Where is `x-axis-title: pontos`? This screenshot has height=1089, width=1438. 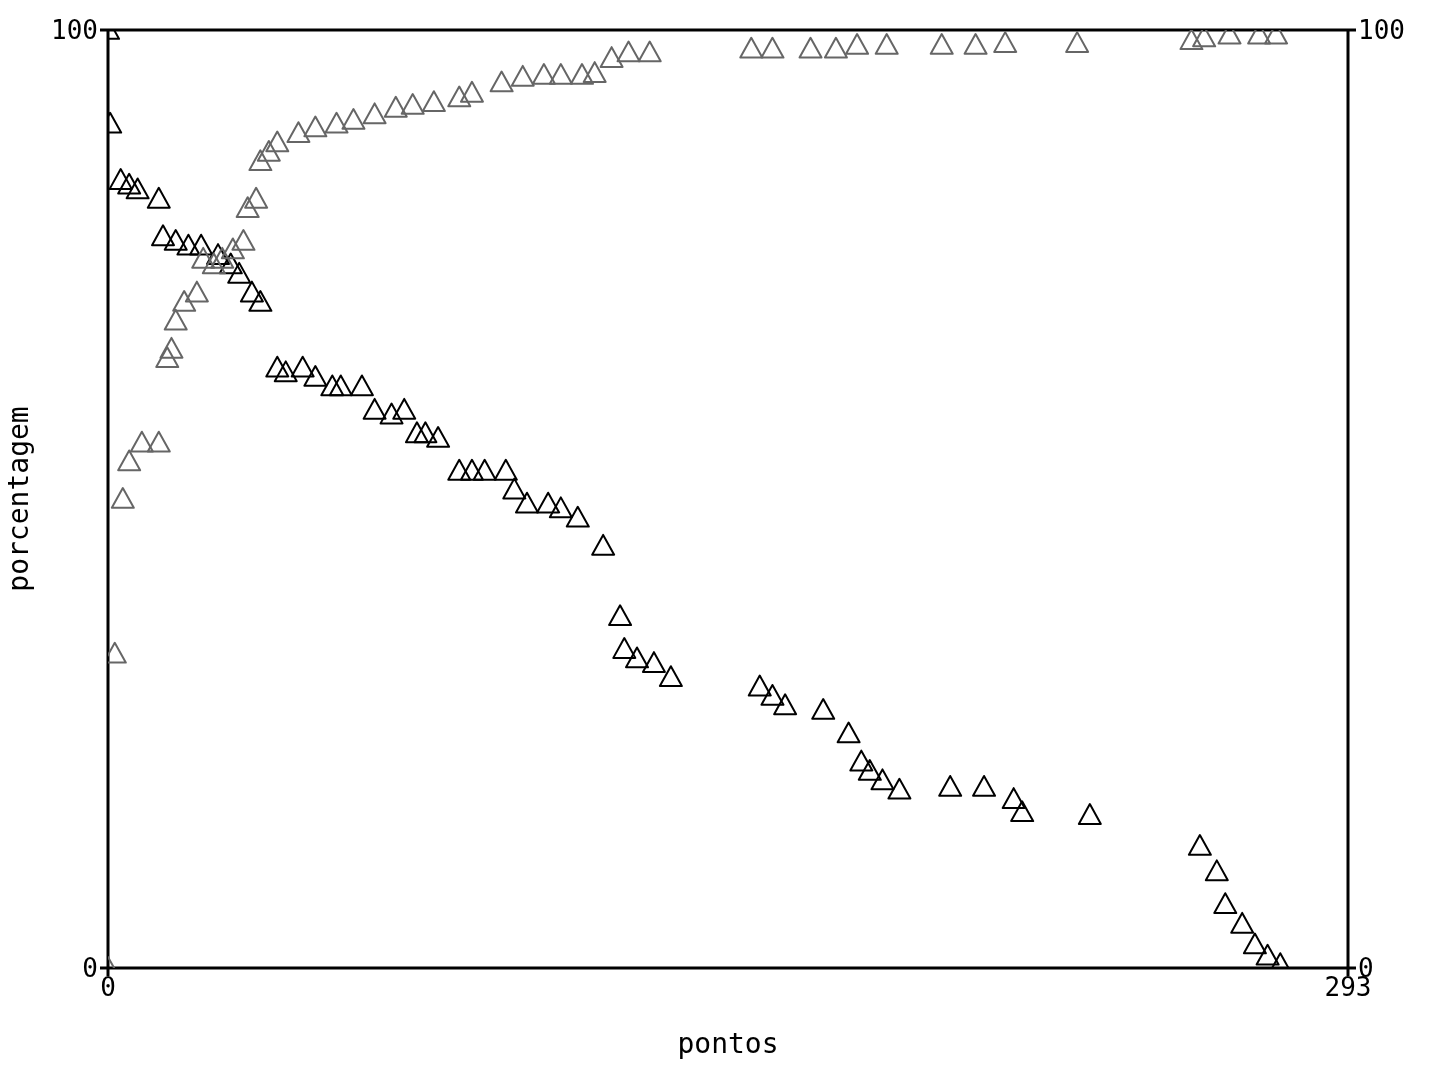 x-axis-title: pontos is located at coordinates (728, 1043).